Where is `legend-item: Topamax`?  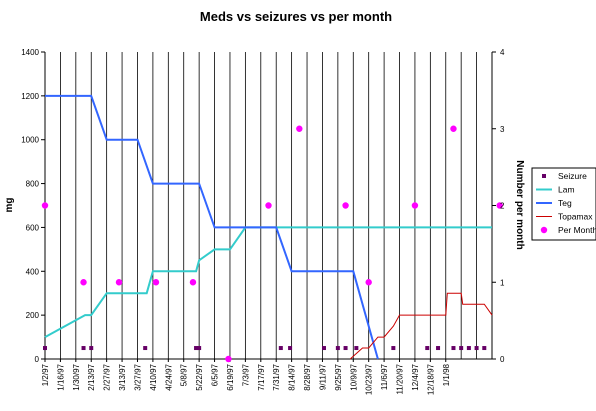 legend-item: Topamax is located at coordinates (564, 217).